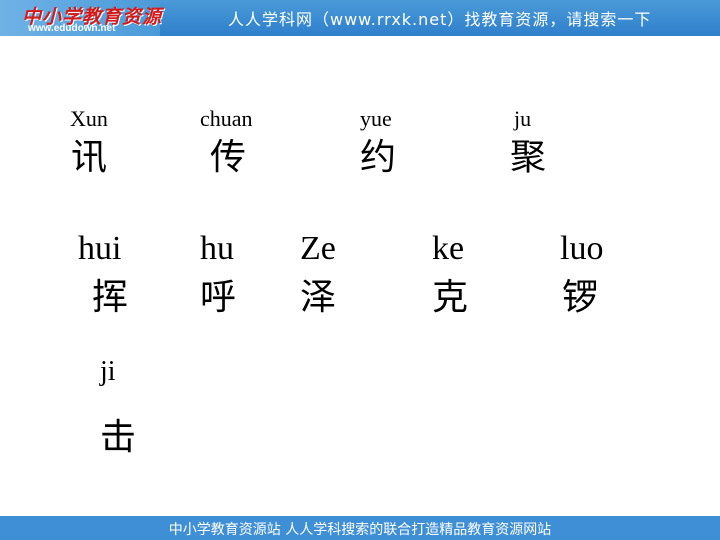  Describe the element at coordinates (318, 297) in the screenshot. I see `hanzi-ze: 泽` at that location.